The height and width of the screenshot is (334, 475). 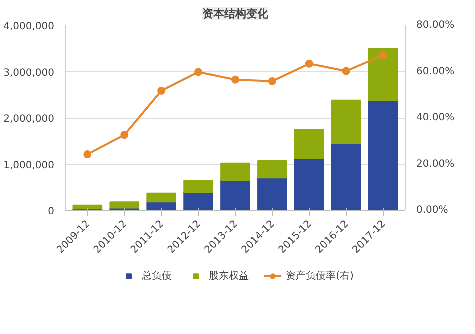 I want to click on y2-tick-label: 60.00%, so click(x=435, y=72).